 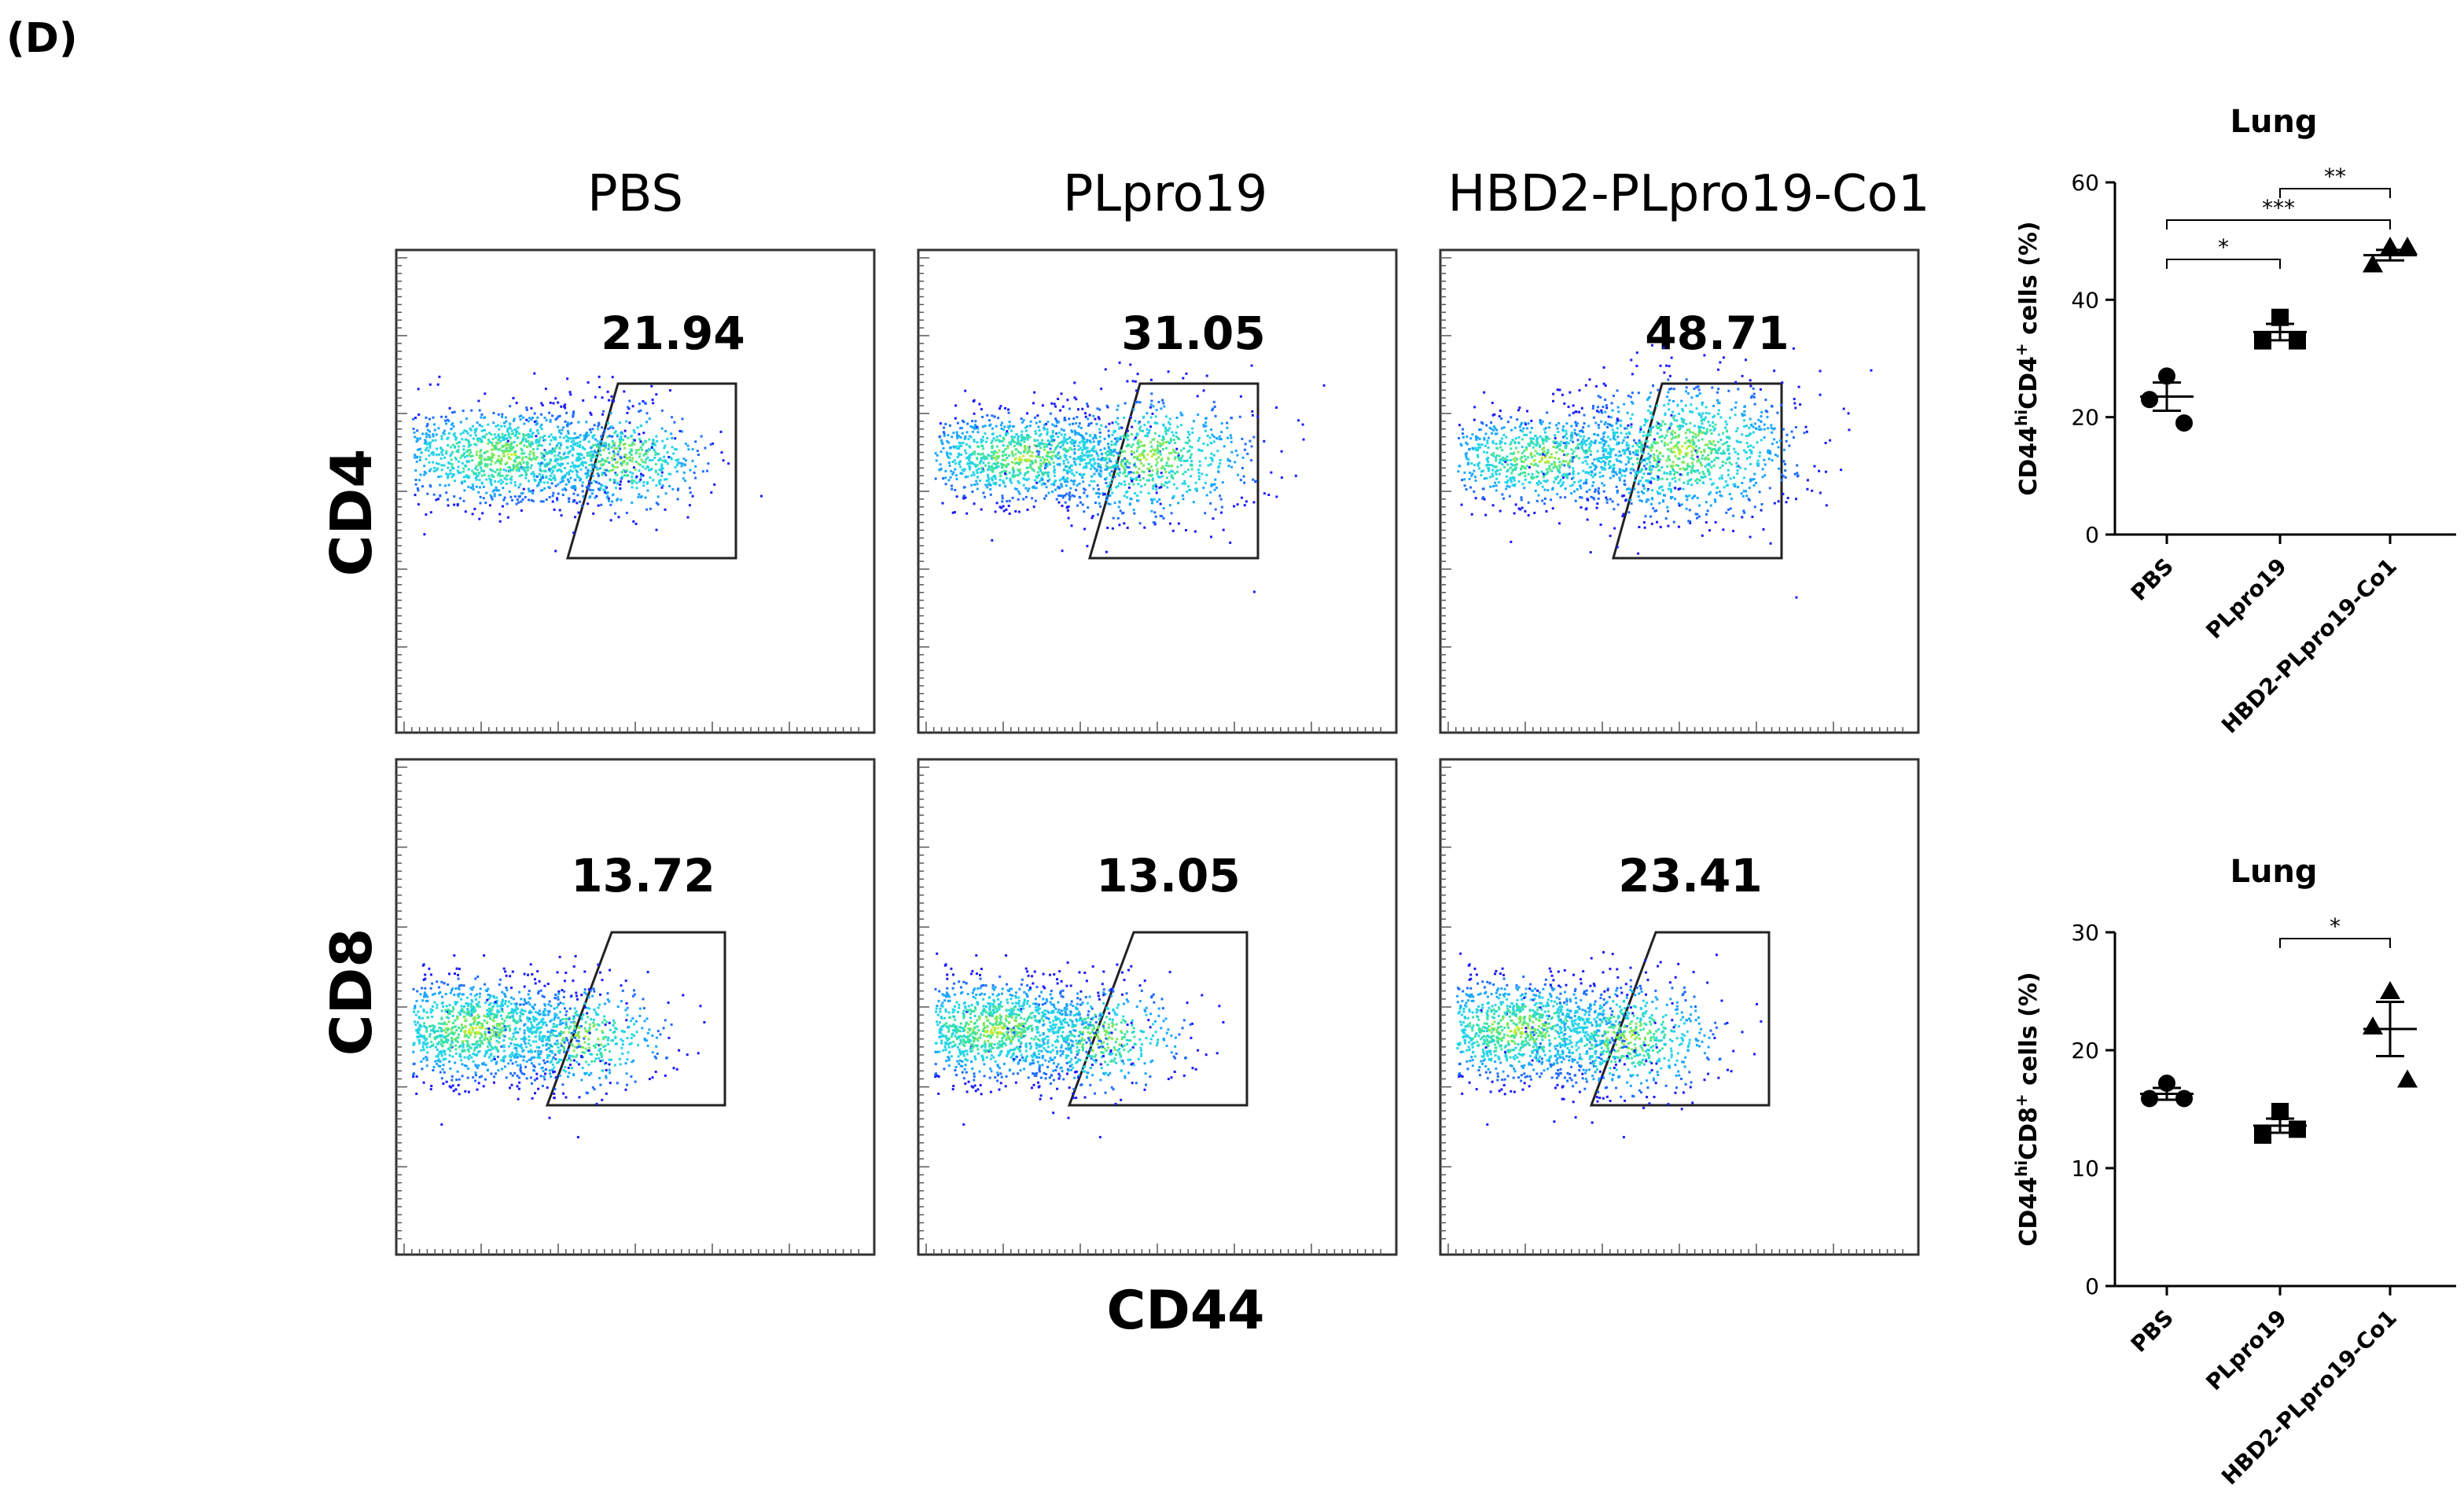 What do you see at coordinates (2085, 1168) in the screenshot?
I see `y-tick-label: 10` at bounding box center [2085, 1168].